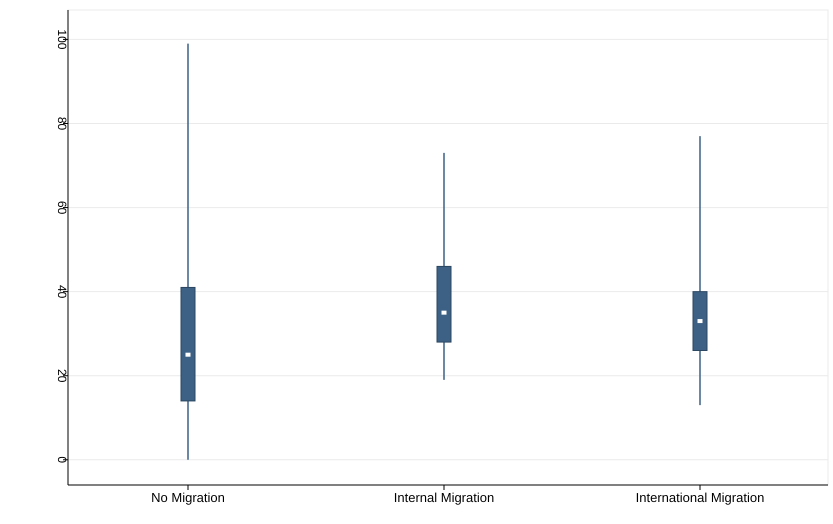  I want to click on x-tick-label: Internal Migration, so click(444, 497).